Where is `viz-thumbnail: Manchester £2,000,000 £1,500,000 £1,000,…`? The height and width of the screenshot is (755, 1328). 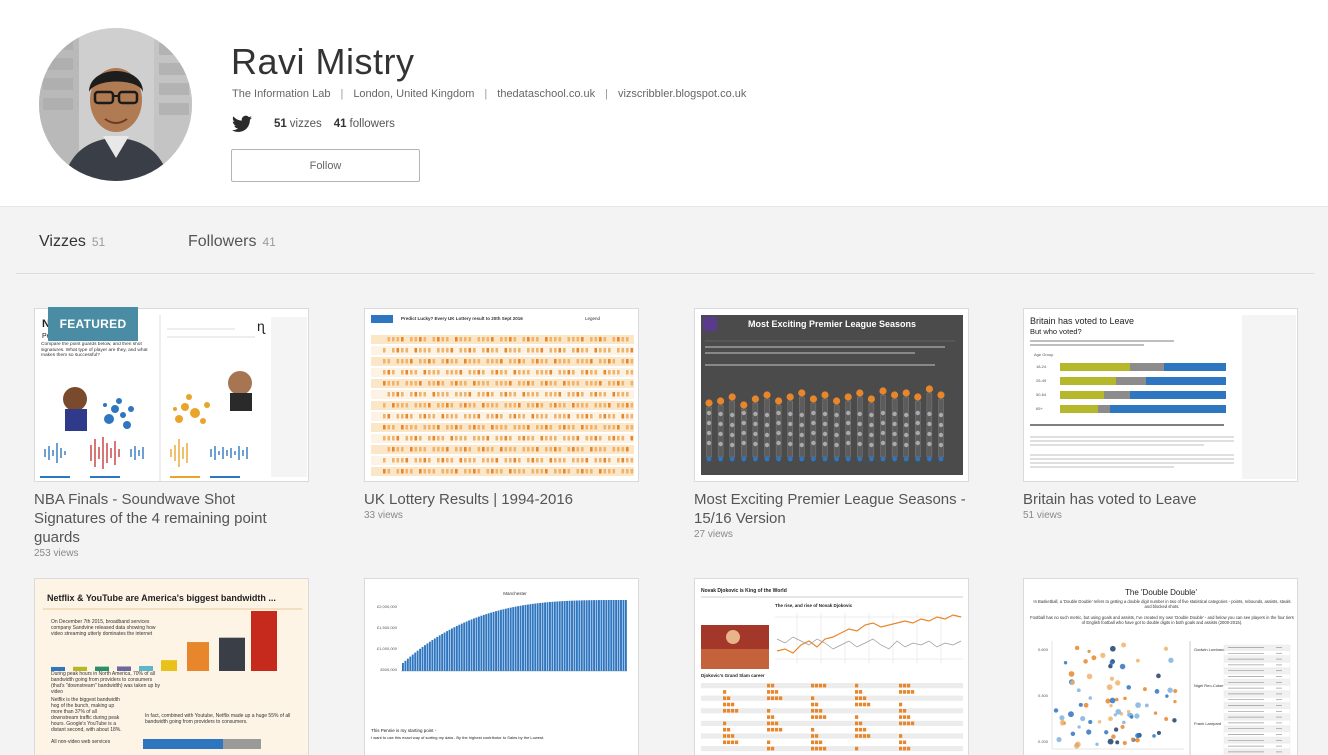
viz-thumbnail: Manchester £2,000,000 £1,500,000 £1,000,… is located at coordinates (501, 666).